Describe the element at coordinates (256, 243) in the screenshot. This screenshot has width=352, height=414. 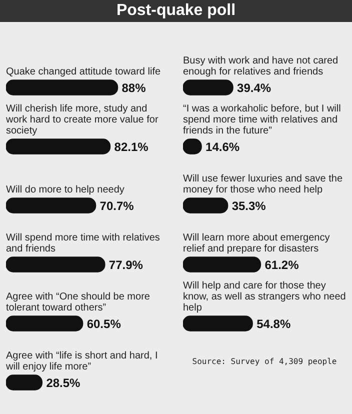
I see `y-tick-label: Will learn more about emergency relief and prepare for disasters` at that location.